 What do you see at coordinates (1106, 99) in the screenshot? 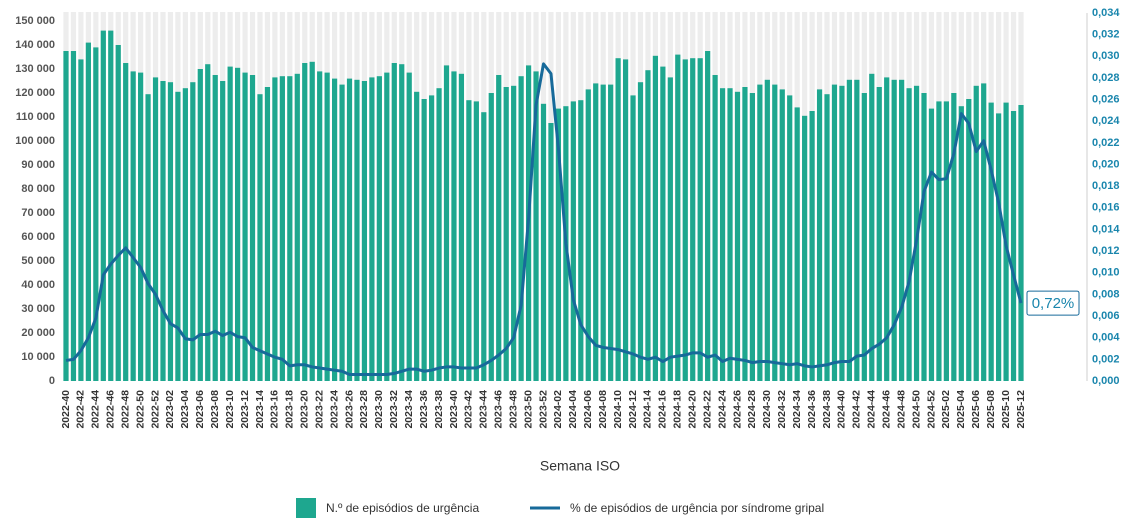
I see `y2-tick-label: 0,026` at bounding box center [1106, 99].